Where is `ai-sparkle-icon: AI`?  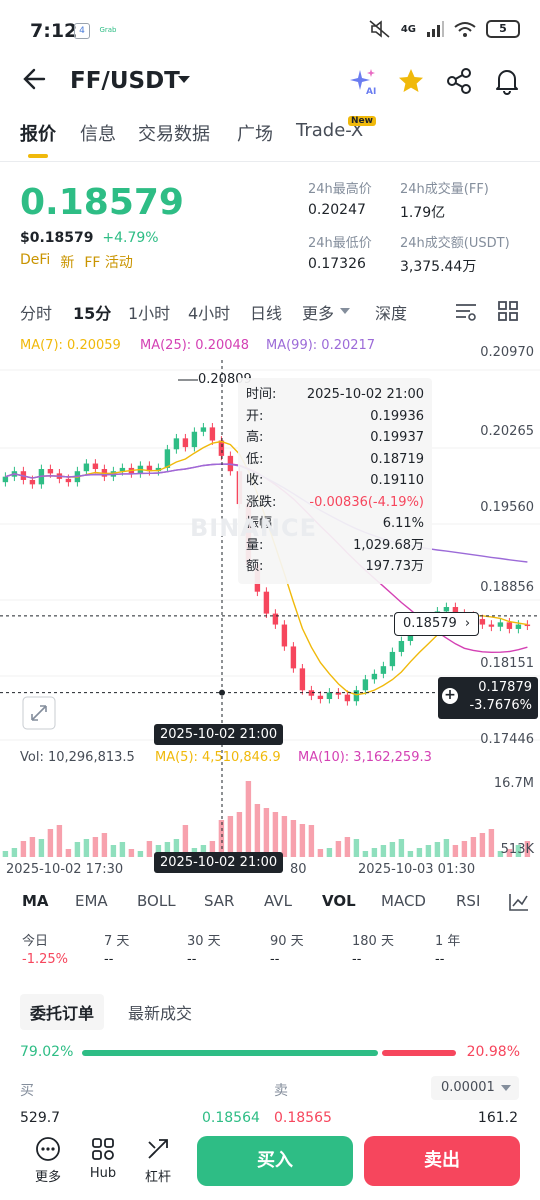 ai-sparkle-icon: AI is located at coordinates (363, 81).